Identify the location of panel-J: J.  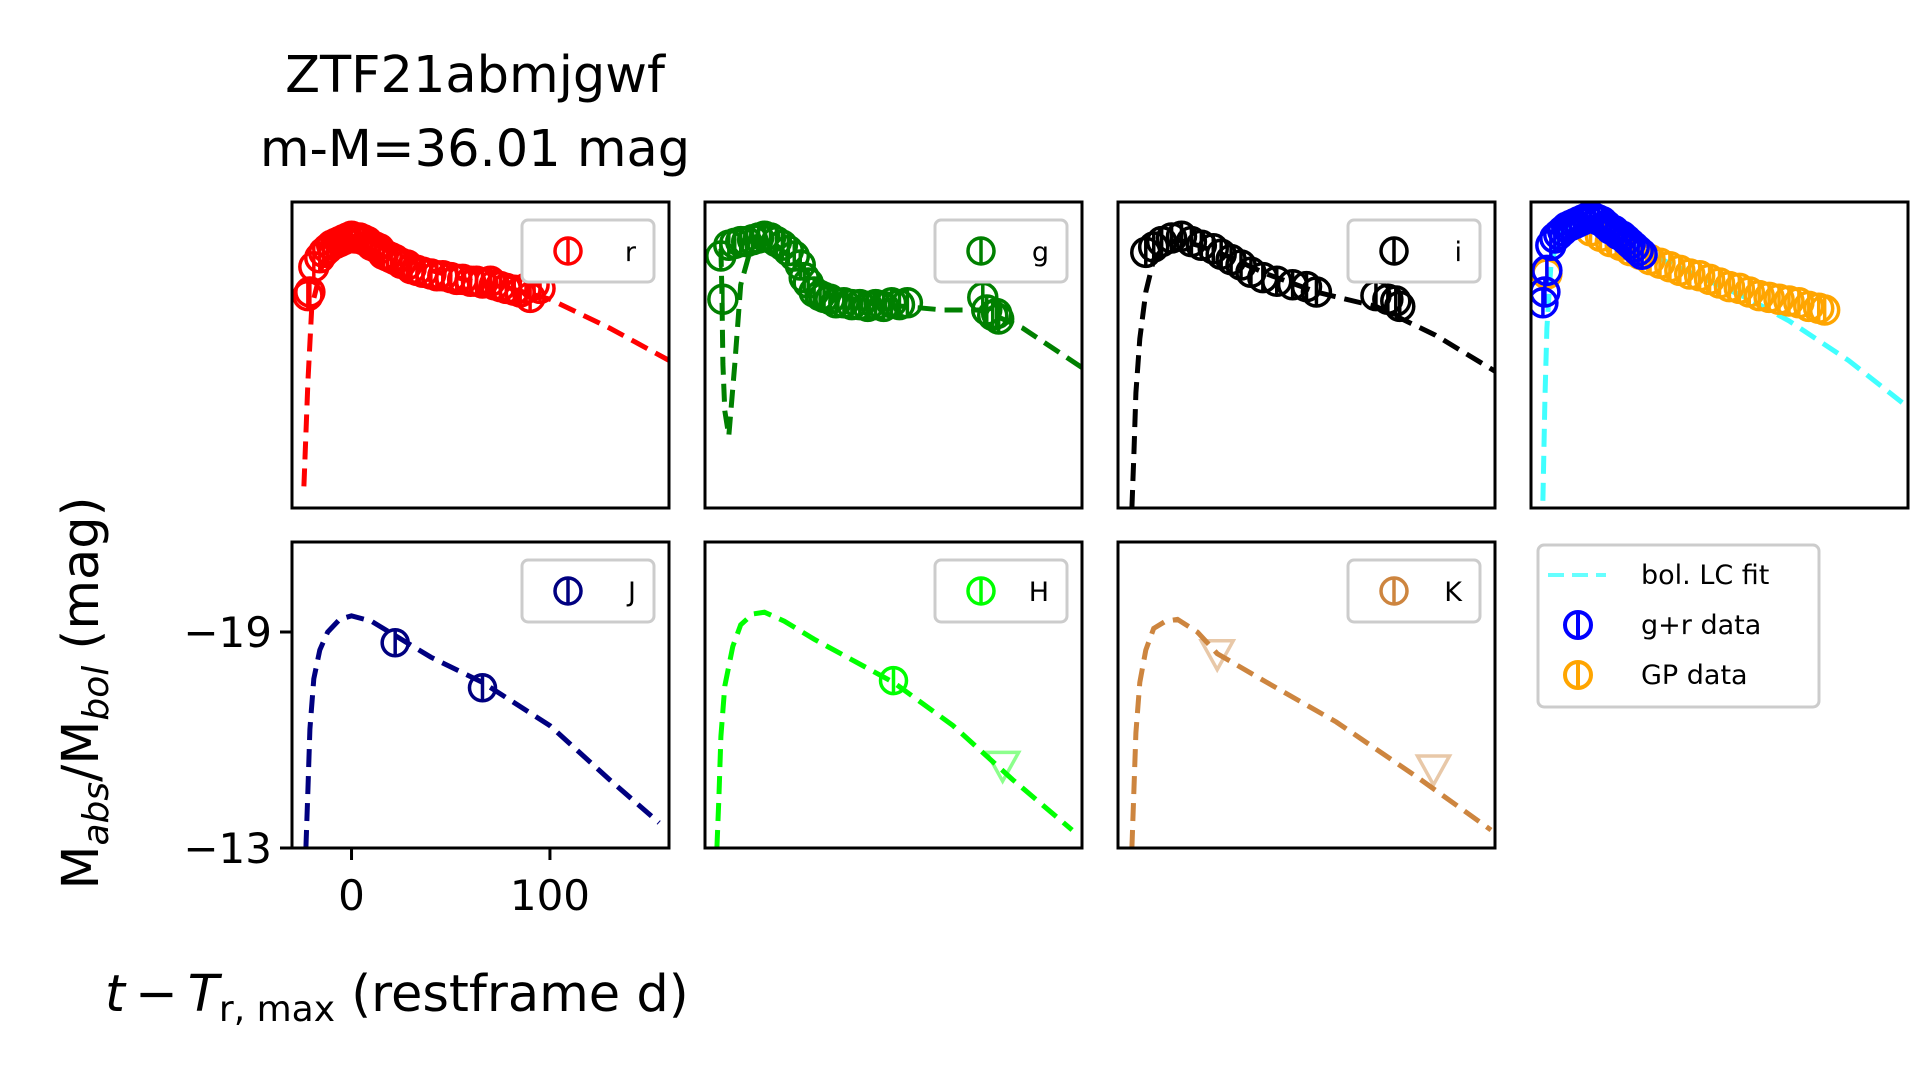
(480, 695).